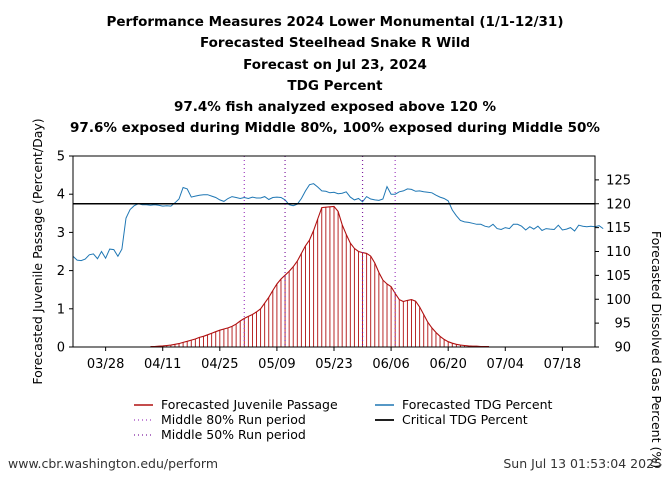 The image size is (670, 480). I want to click on x-tick-label: 03/28, so click(105, 364).